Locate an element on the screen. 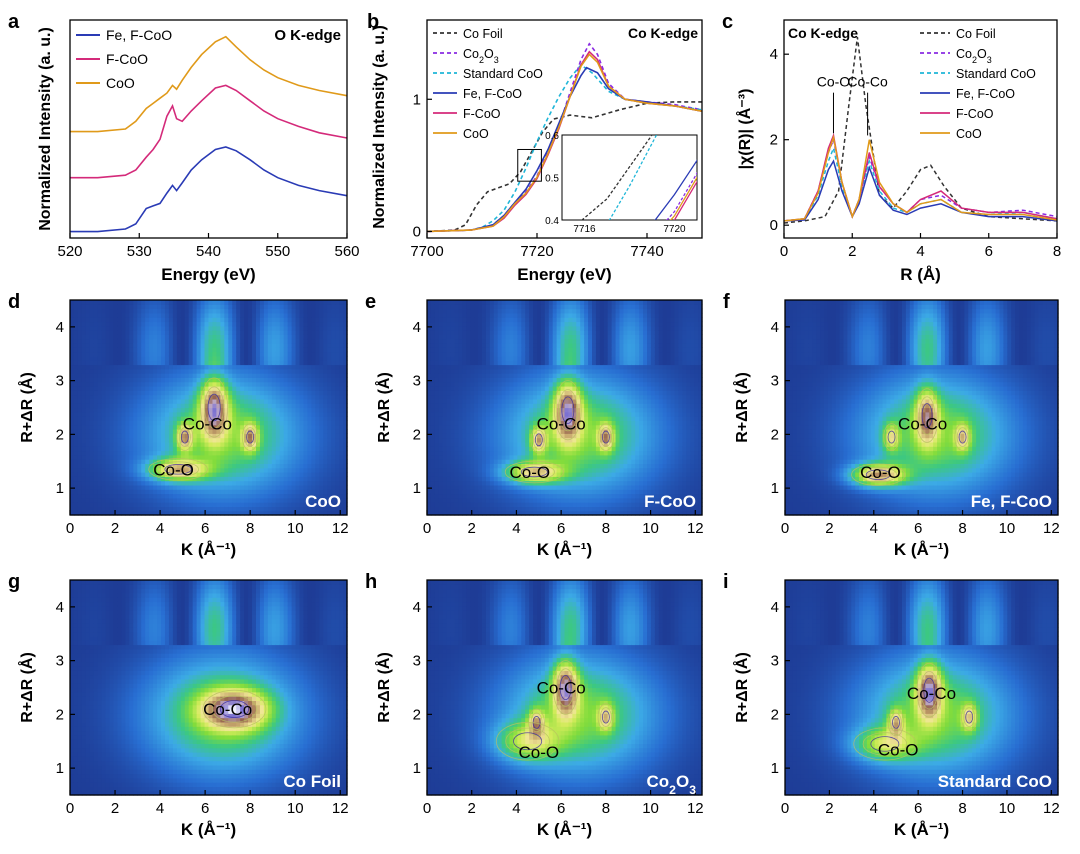 The image size is (1080, 854). contour-ring is located at coordinates (185, 437).